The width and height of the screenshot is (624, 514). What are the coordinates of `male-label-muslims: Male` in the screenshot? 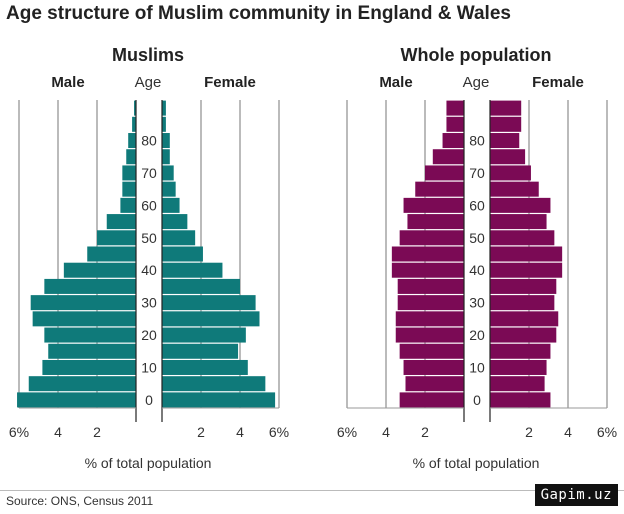 It's located at (68, 82).